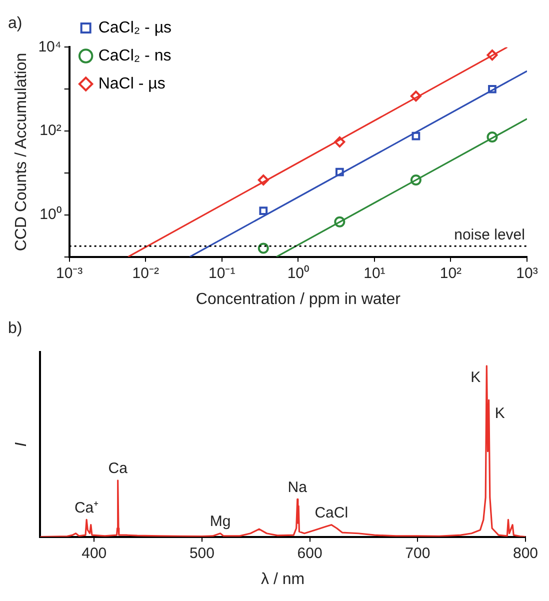 The width and height of the screenshot is (549, 601). What do you see at coordinates (21, 152) in the screenshot?
I see `y-axis-title: CCD Counts / Accumulation` at bounding box center [21, 152].